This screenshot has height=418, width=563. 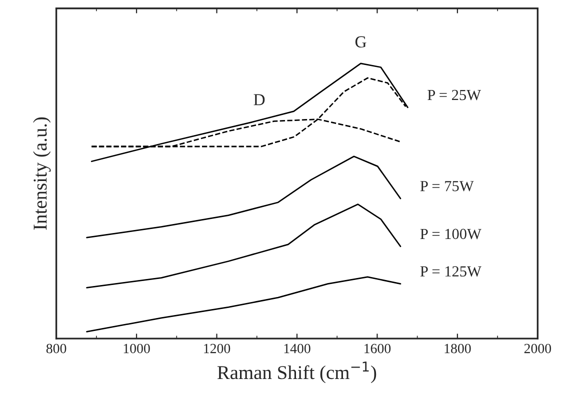 What do you see at coordinates (457, 349) in the screenshot?
I see `x-tick-label: 1800` at bounding box center [457, 349].